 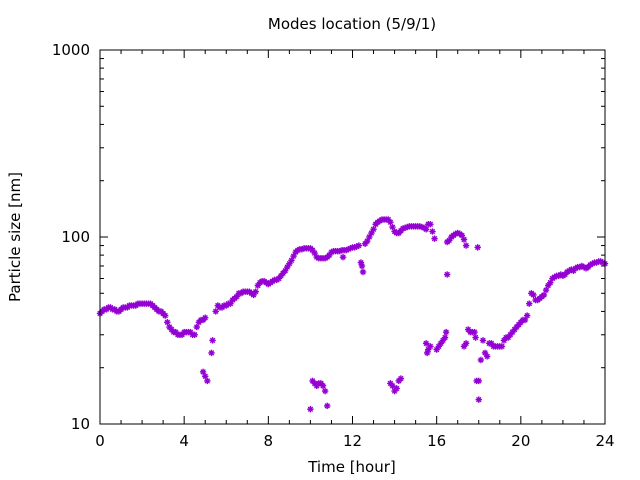 I want to click on x-tick-label: 24, so click(x=604, y=441).